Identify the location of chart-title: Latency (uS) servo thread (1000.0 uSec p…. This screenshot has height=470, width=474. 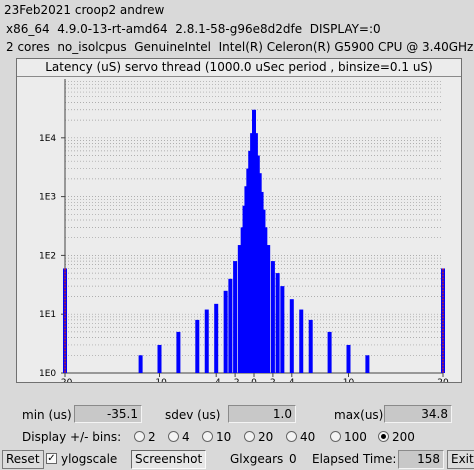
(239, 68).